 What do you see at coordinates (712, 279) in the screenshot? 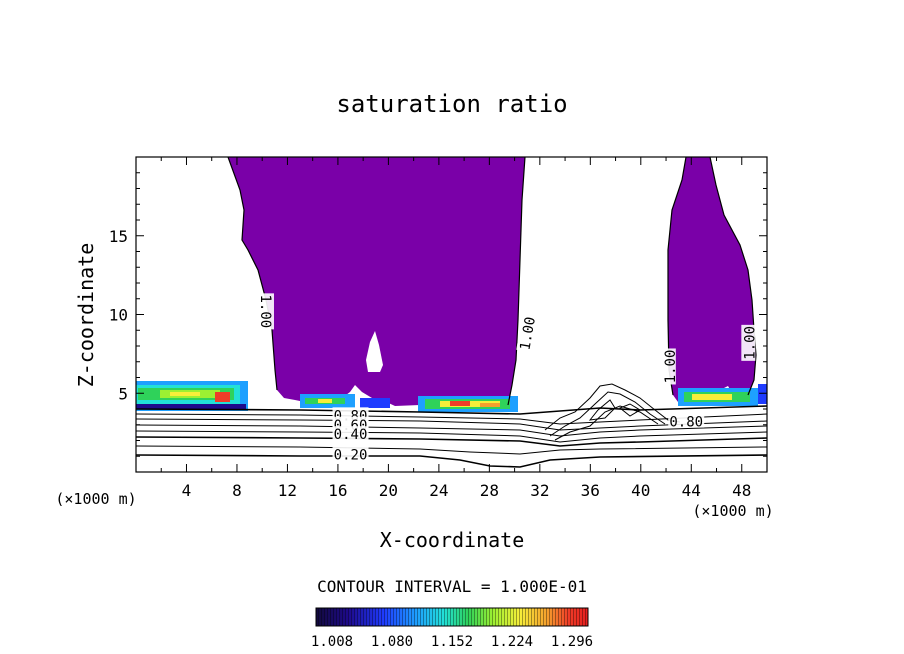
I see `saturated-region-right` at bounding box center [712, 279].